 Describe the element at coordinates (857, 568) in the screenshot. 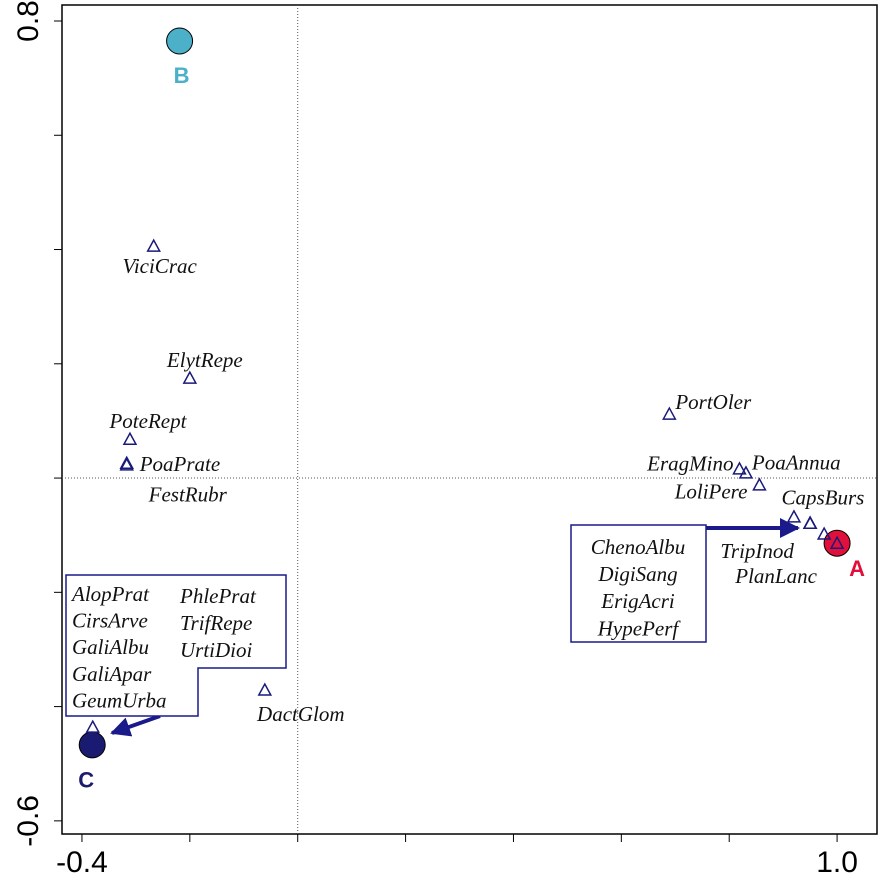

I see `site-label: A` at that location.